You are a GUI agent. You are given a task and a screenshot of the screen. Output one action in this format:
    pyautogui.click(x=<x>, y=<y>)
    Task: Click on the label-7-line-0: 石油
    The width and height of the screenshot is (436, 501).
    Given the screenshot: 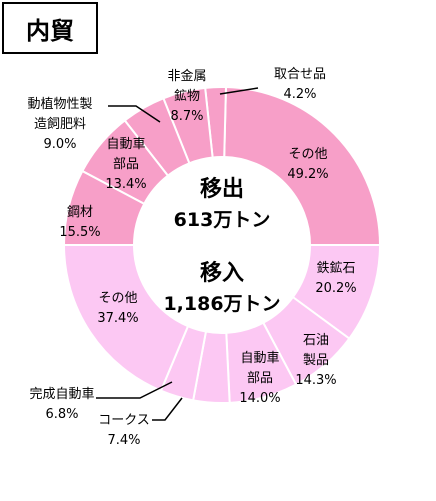 What is the action you would take?
    pyautogui.click(x=316, y=340)
    